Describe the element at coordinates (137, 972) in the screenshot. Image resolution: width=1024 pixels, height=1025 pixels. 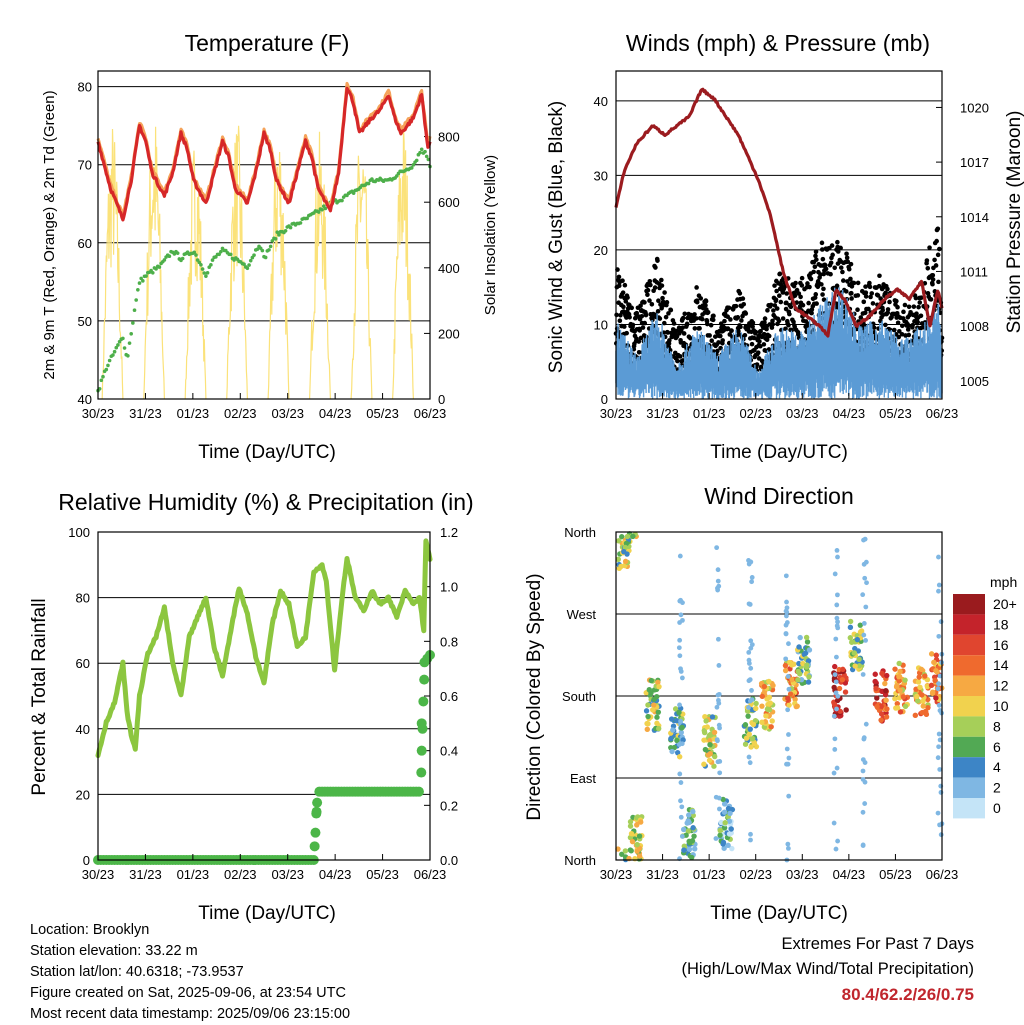
I see `latlon-text: Station lat/lon: 40.6318; -73.9537` at that location.